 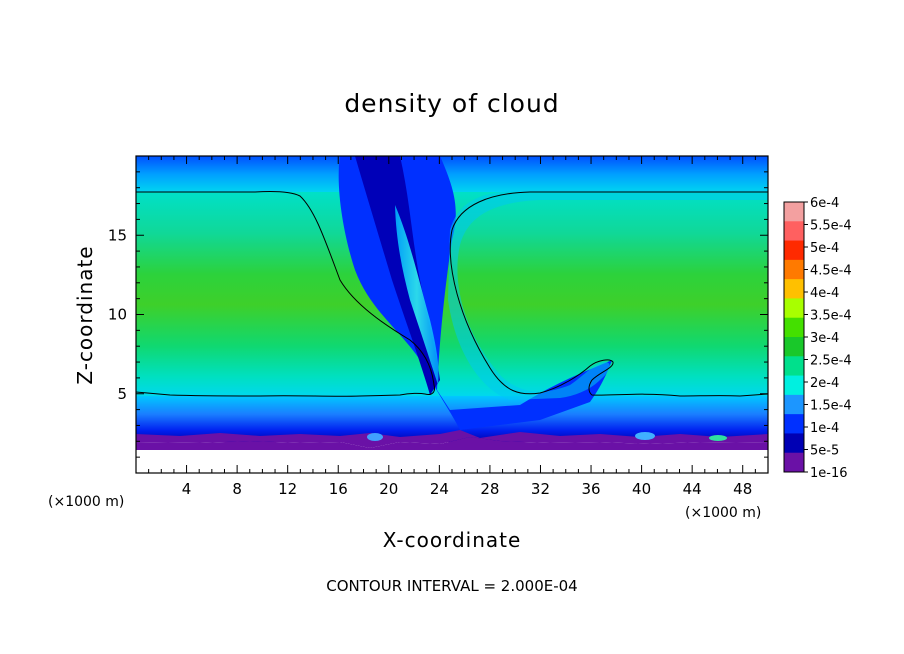 I want to click on x-tick-label: 48, so click(x=742, y=489).